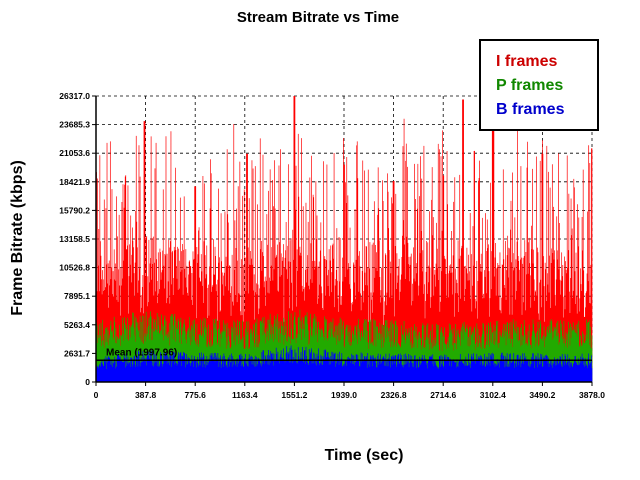 This screenshot has height=480, width=640. What do you see at coordinates (74, 125) in the screenshot?
I see `y-tick-label: 23685.3` at bounding box center [74, 125].